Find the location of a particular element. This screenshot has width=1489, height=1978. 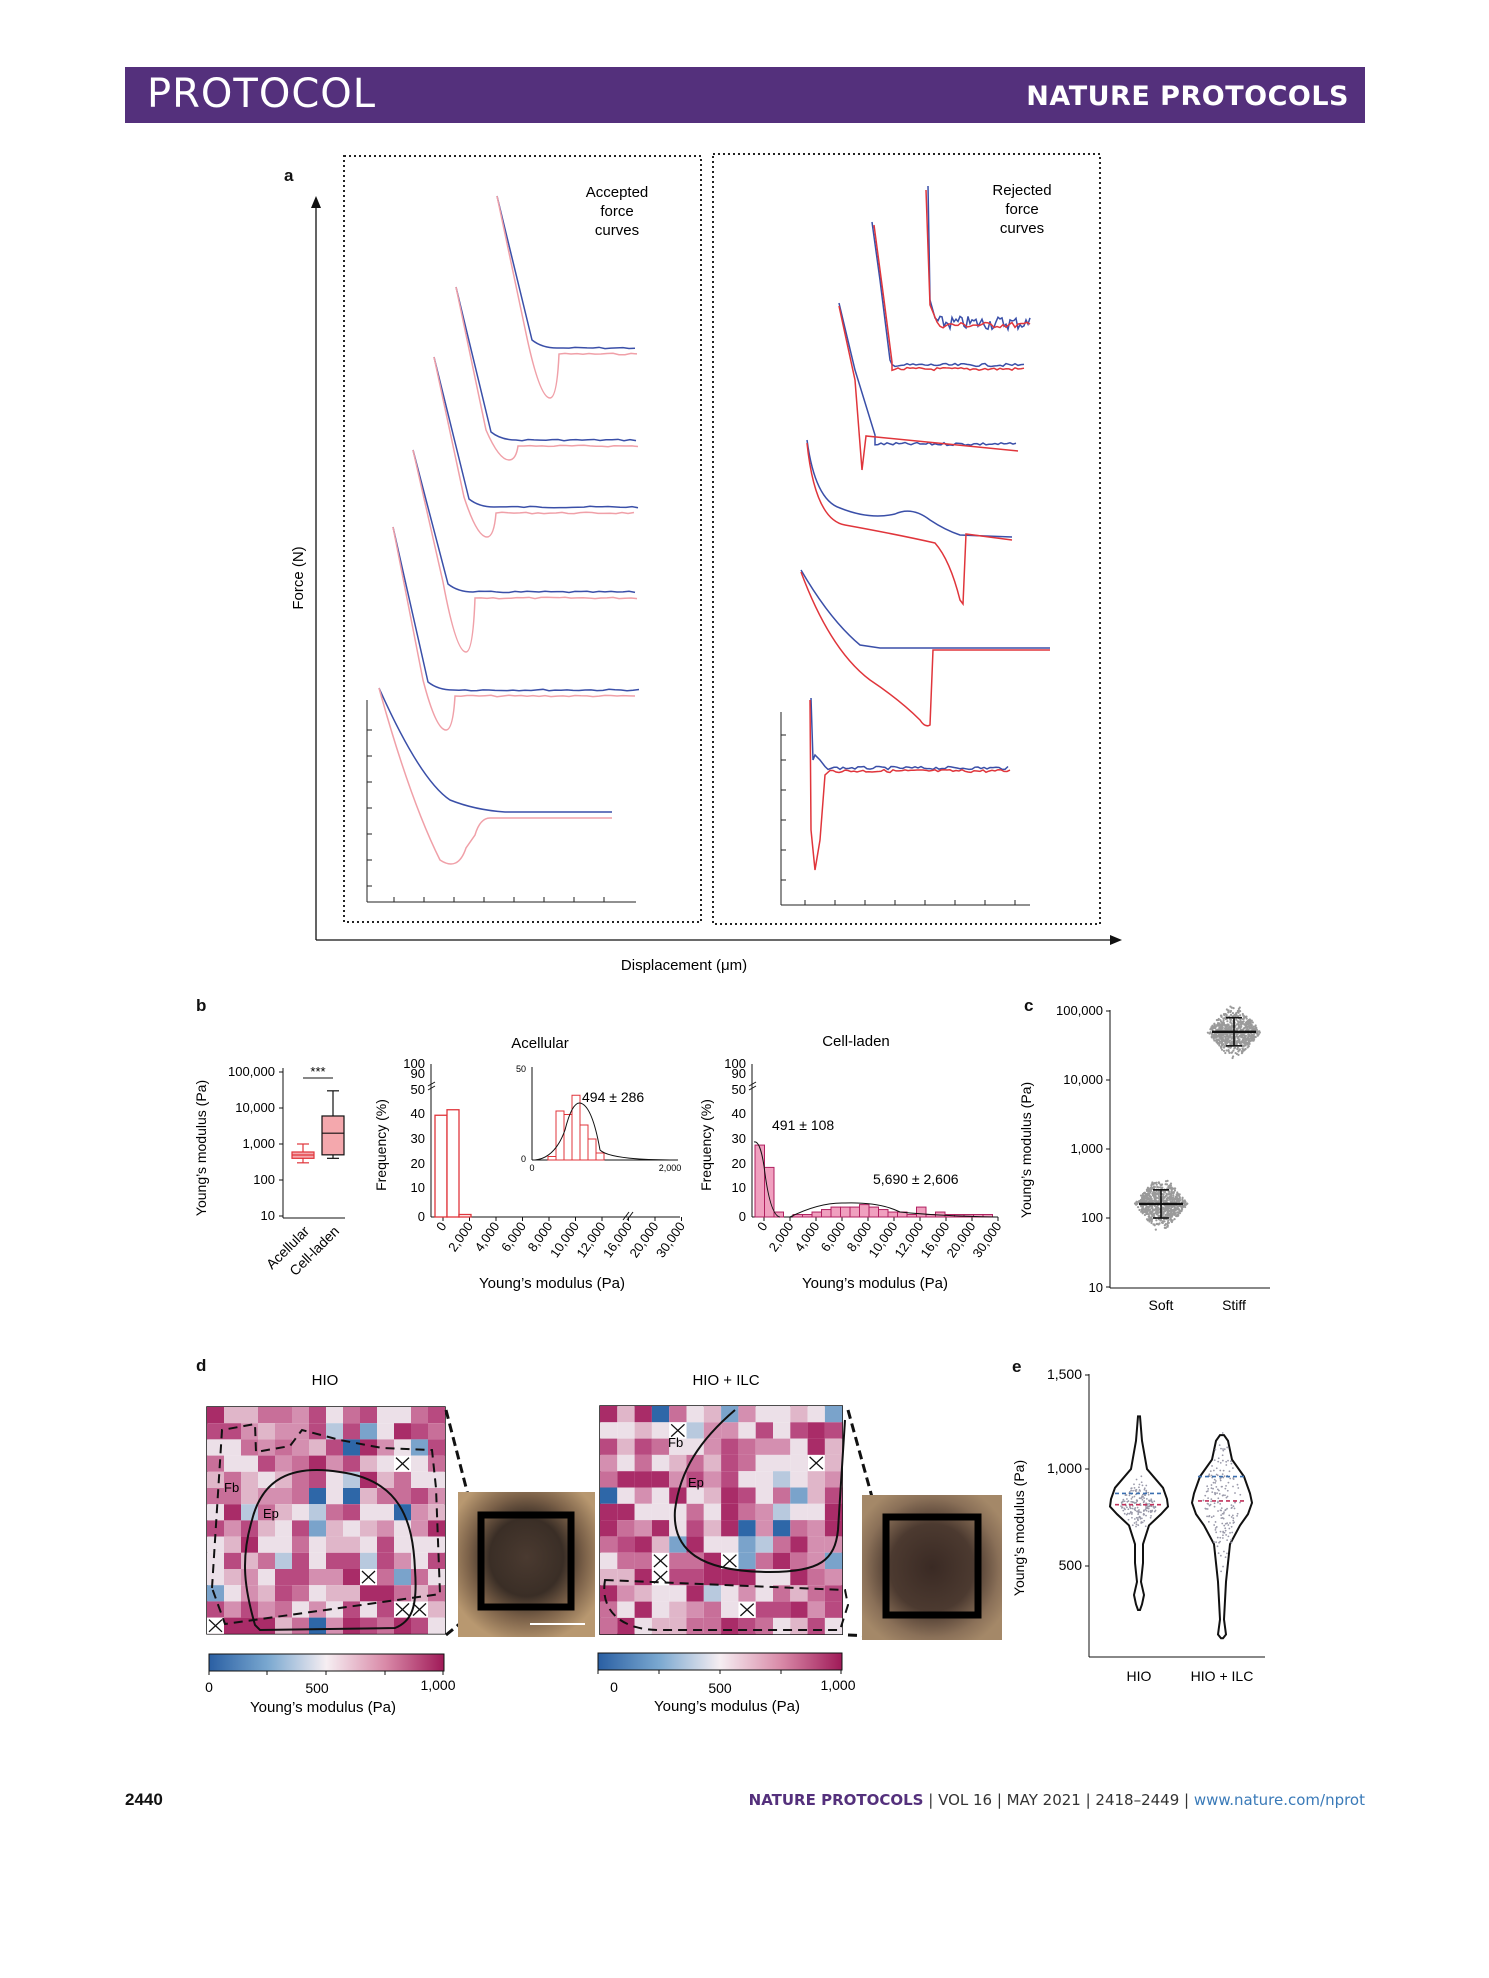

cellladen-ytick: 100 is located at coordinates (735, 1063).